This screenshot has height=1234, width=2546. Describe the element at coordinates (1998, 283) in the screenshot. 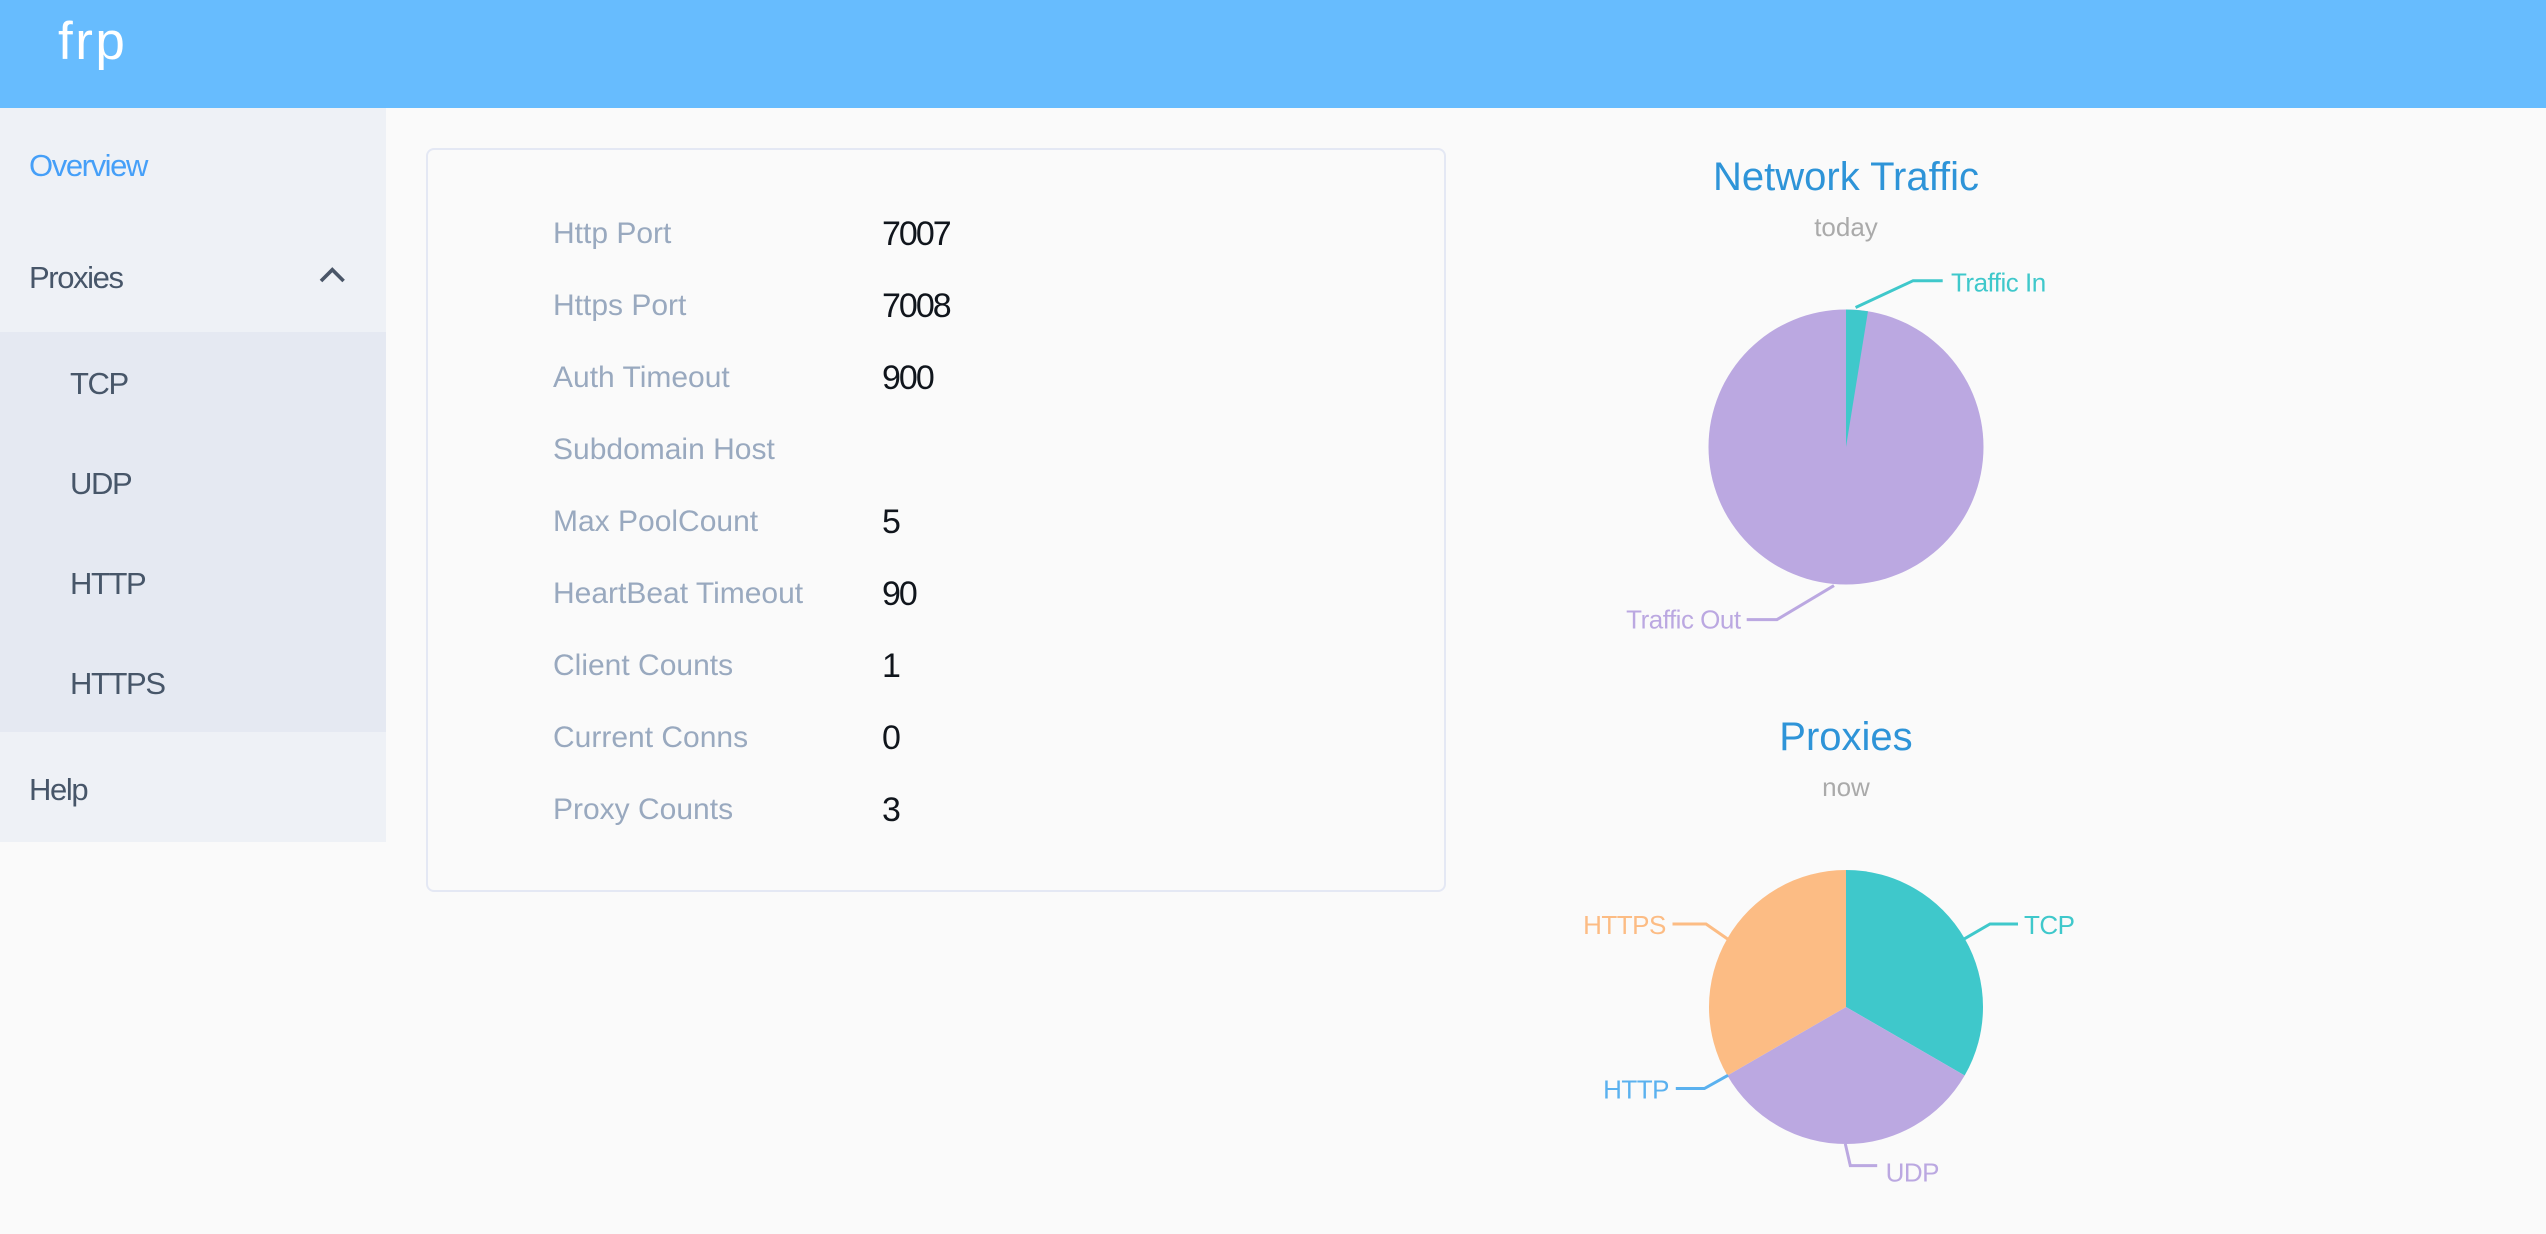

I see `svg-text: Traffic In` at that location.